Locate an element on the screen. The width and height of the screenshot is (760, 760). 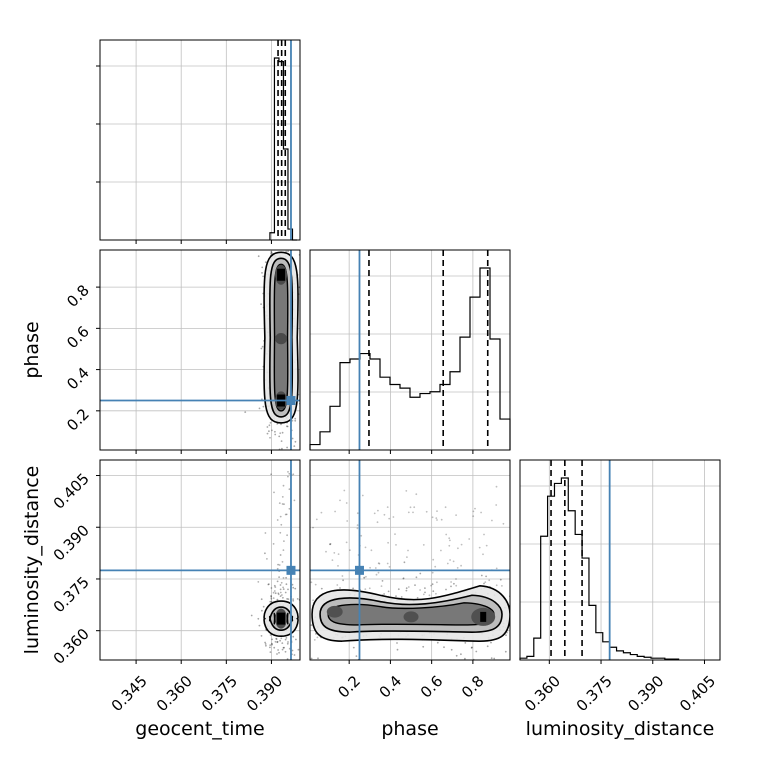
y-tick-label: 0.4 is located at coordinates (78, 379).